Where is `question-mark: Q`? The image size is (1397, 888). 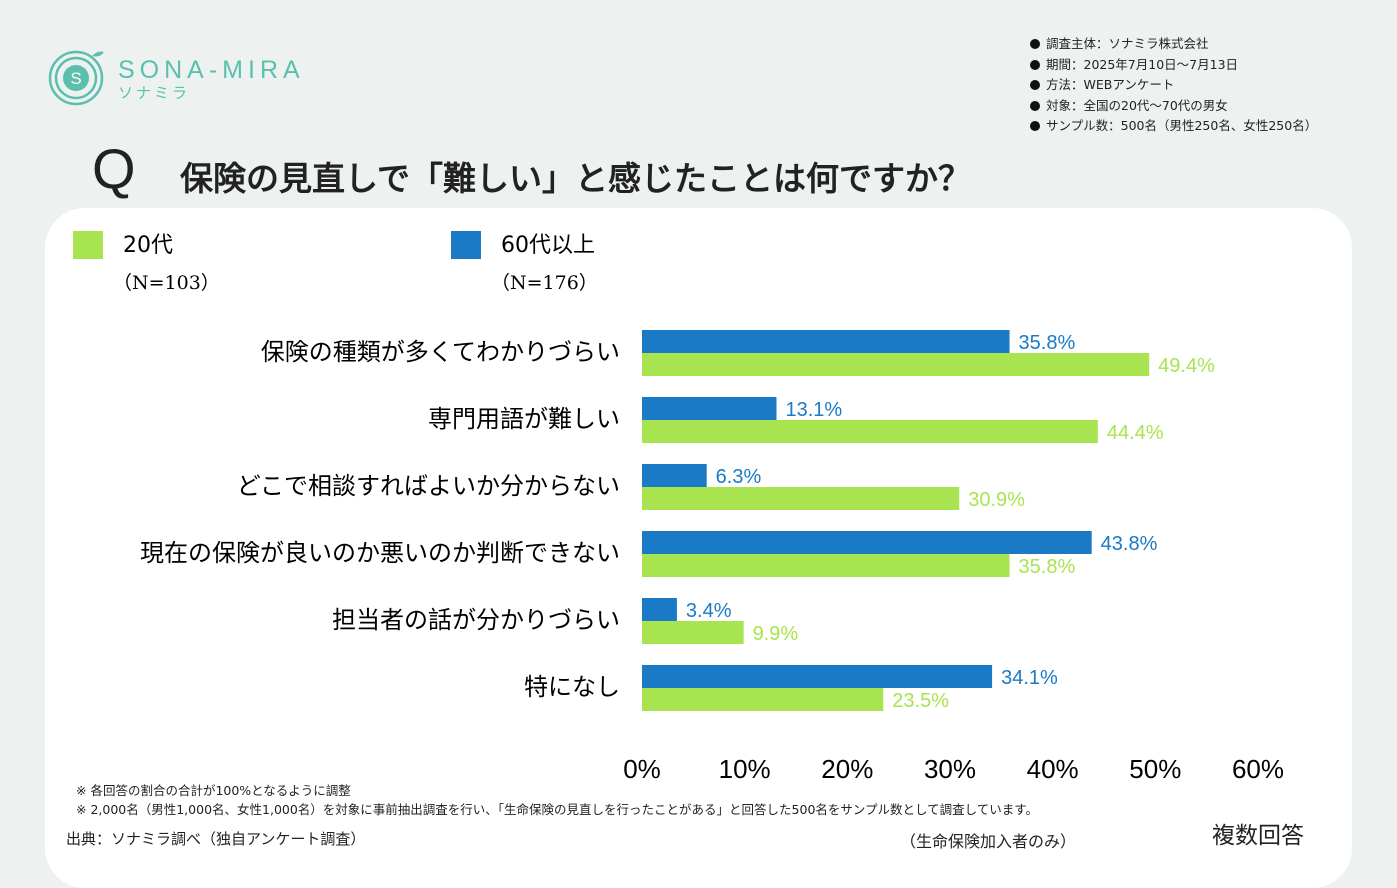 question-mark: Q is located at coordinates (114, 168).